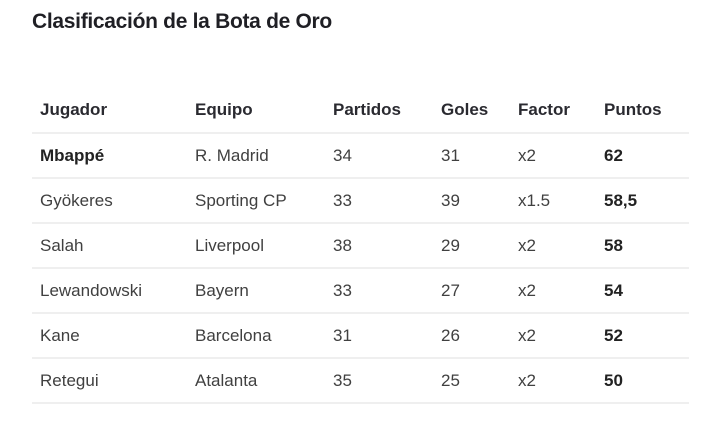 This screenshot has height=430, width=720. I want to click on points-value: 54, so click(642, 291).